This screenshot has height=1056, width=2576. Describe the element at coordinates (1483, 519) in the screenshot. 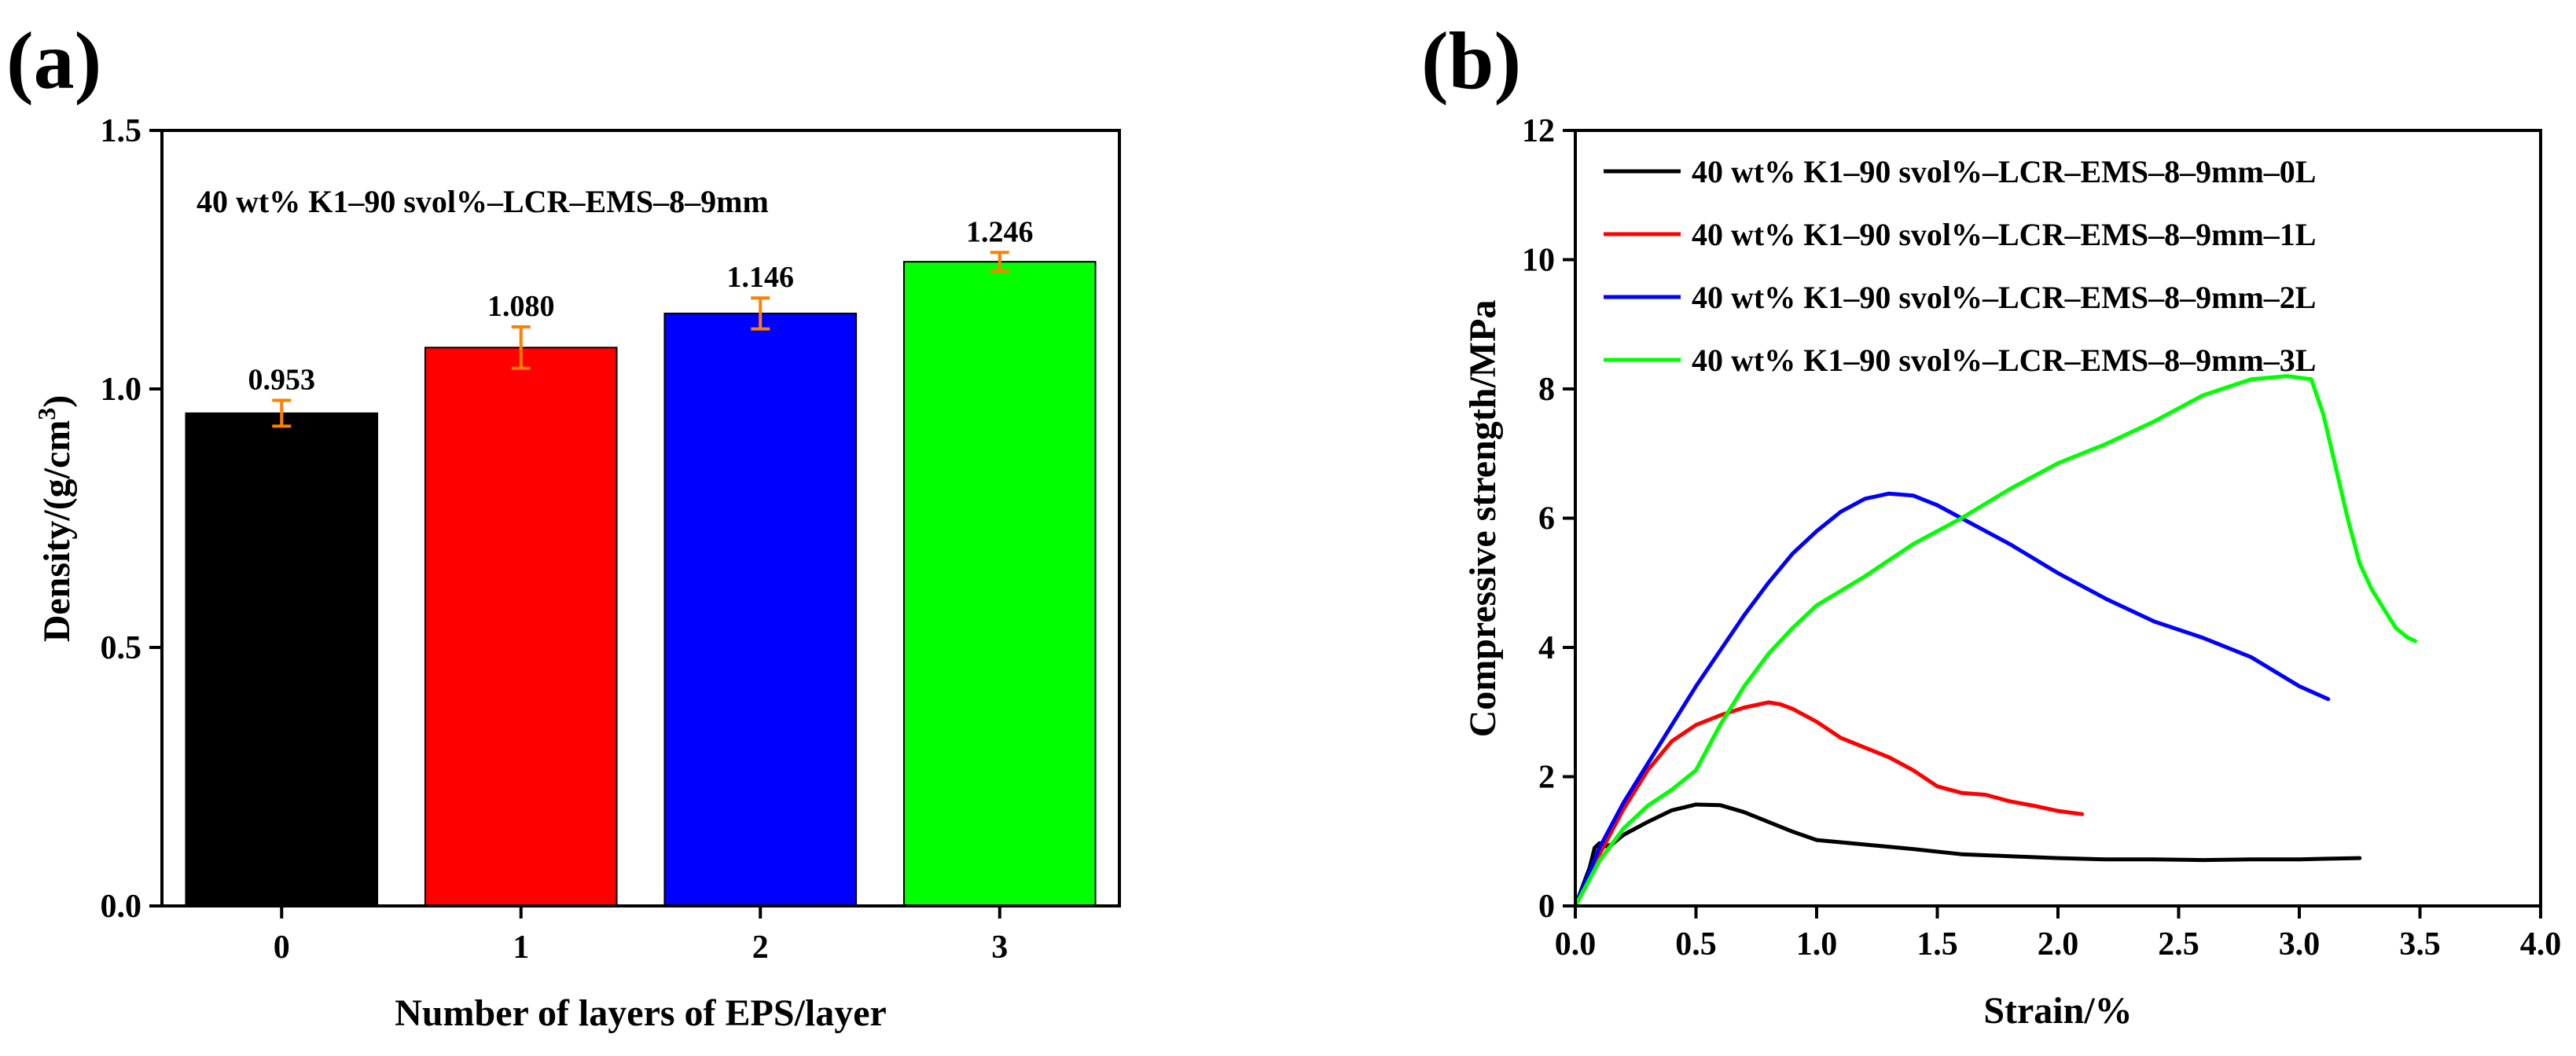

I see `panel-b-y-axis-title: Compressive strength/MPa` at that location.